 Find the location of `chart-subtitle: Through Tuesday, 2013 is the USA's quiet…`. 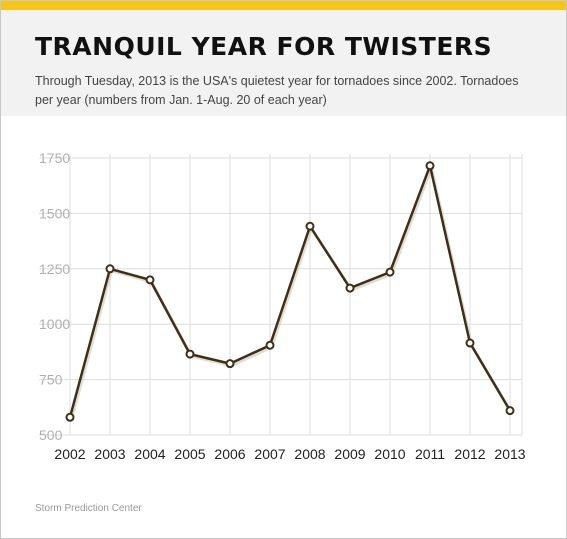

chart-subtitle: Through Tuesday, 2013 is the USA's quiet… is located at coordinates (277, 90).